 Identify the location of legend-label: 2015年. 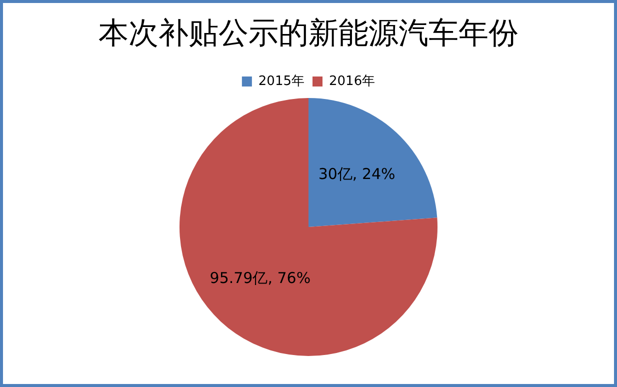
(281, 81).